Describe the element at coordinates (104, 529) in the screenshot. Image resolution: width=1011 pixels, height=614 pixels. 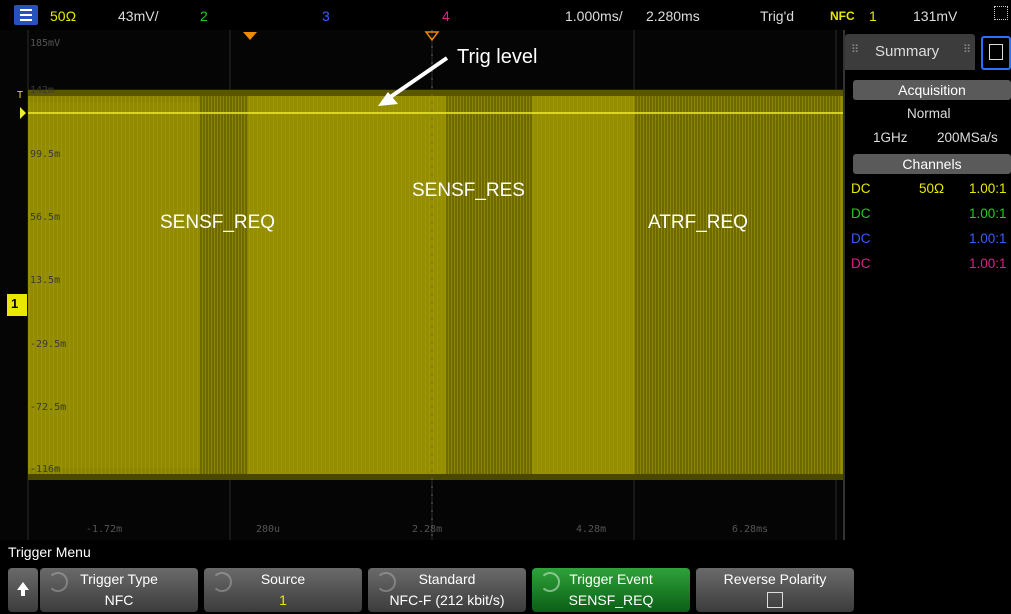
I see `x-label: -1.72m` at that location.